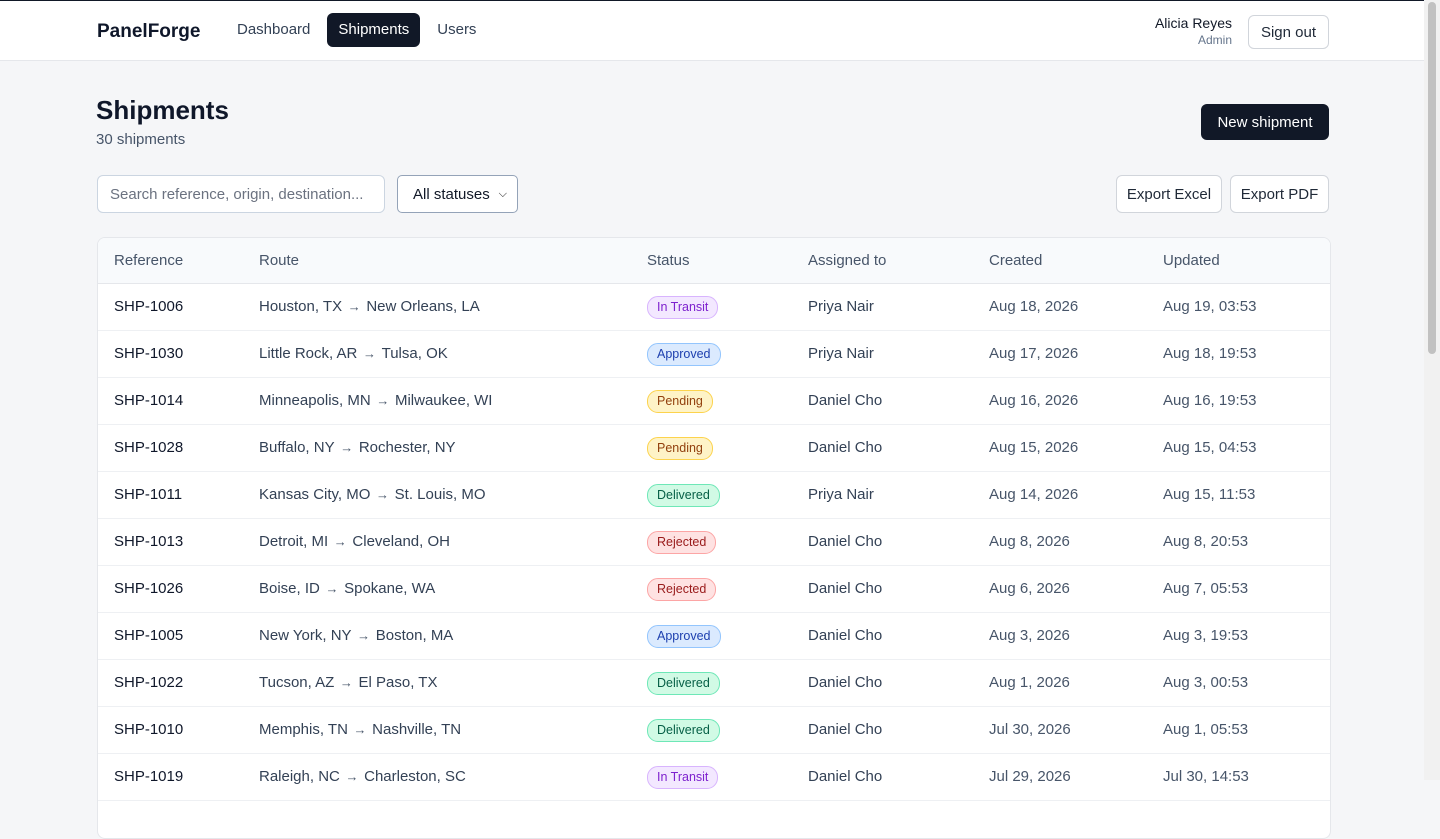 This screenshot has height=839, width=1440. What do you see at coordinates (1206, 682) in the screenshot?
I see `cell-updated: Aug 3, 00:53` at bounding box center [1206, 682].